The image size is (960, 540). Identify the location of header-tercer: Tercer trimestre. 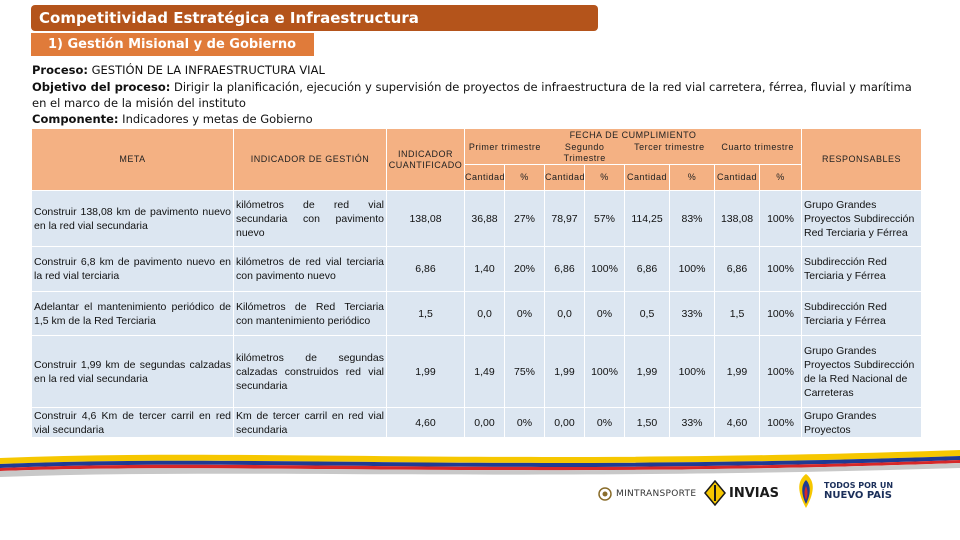
(669, 147).